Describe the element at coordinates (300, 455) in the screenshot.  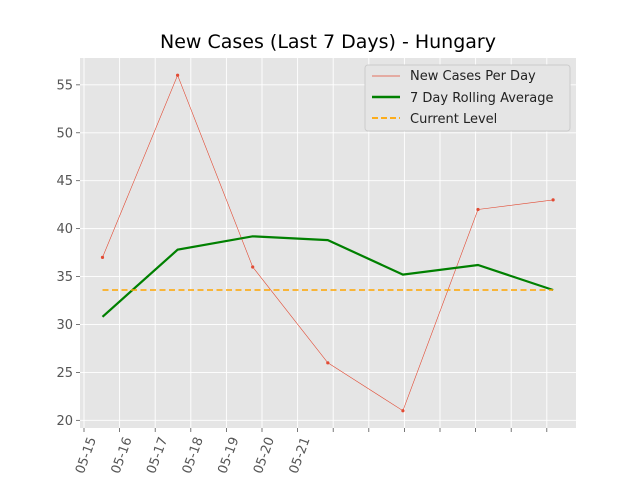
I see `x-tick-label: 05-21` at that location.